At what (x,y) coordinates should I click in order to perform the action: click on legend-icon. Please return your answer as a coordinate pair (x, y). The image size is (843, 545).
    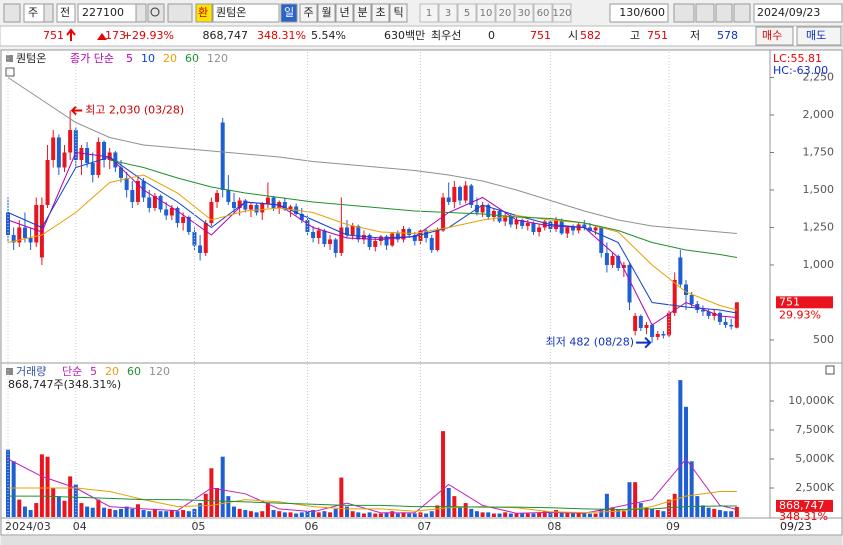
    Looking at the image, I should click on (9, 371).